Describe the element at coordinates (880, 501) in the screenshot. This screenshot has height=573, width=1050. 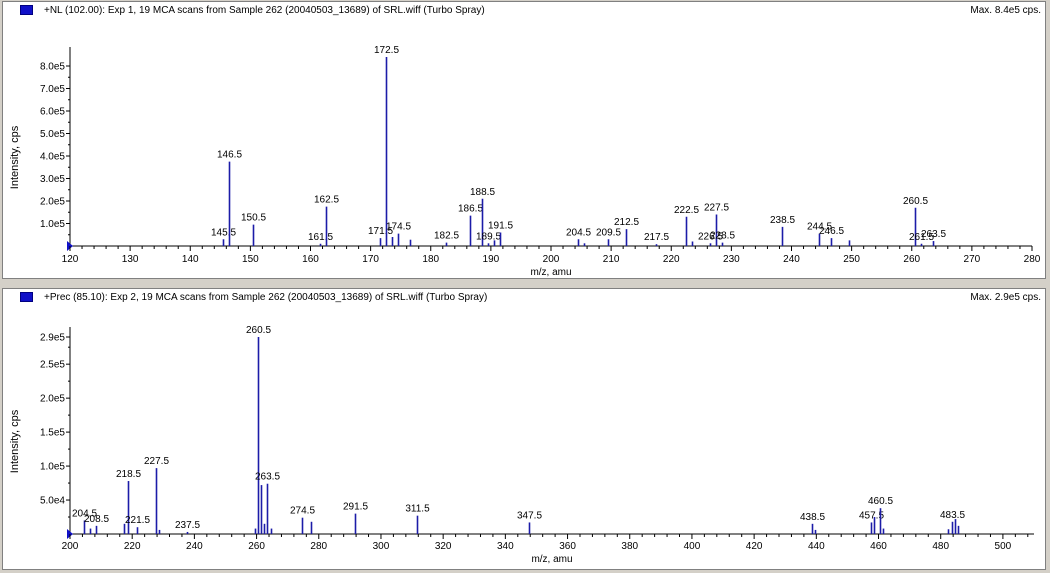
I see `peak-label: 460.5` at that location.